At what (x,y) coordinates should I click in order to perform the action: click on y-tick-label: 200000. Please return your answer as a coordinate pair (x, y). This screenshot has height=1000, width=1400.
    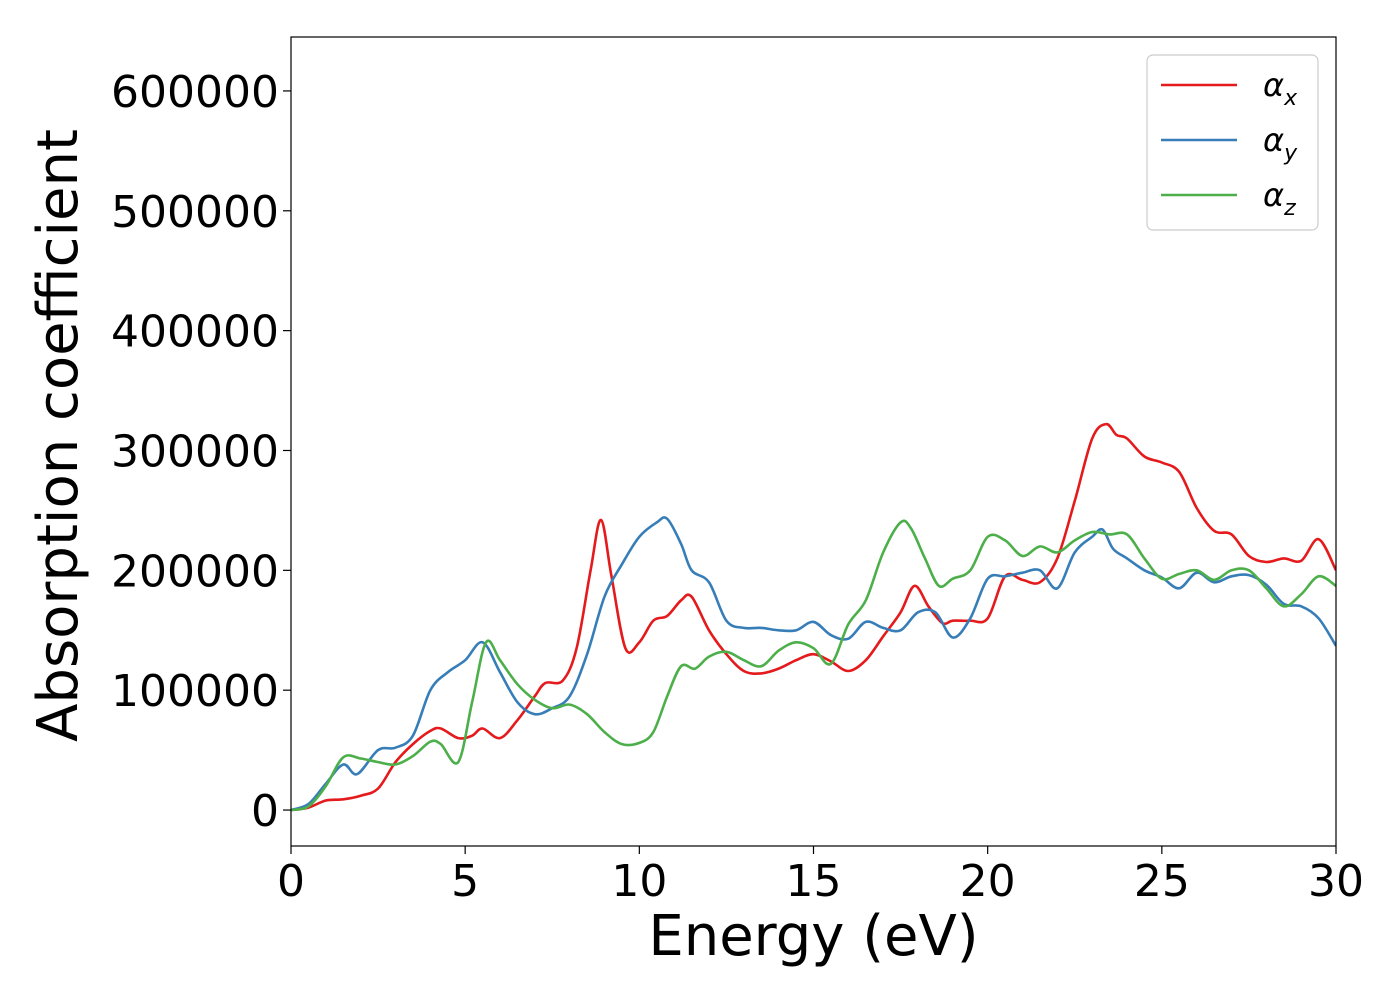
    Looking at the image, I should click on (195, 571).